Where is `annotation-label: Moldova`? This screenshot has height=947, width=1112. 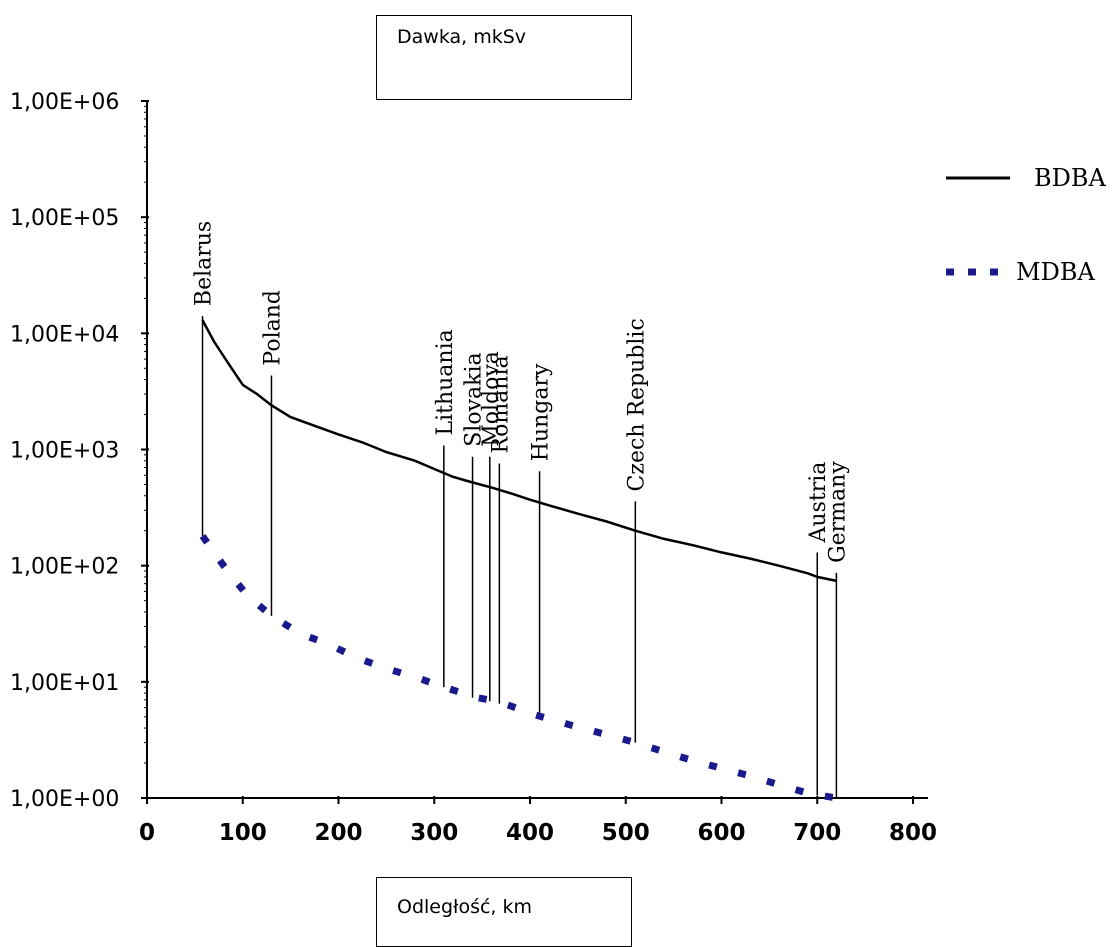 annotation-label: Moldova is located at coordinates (491, 399).